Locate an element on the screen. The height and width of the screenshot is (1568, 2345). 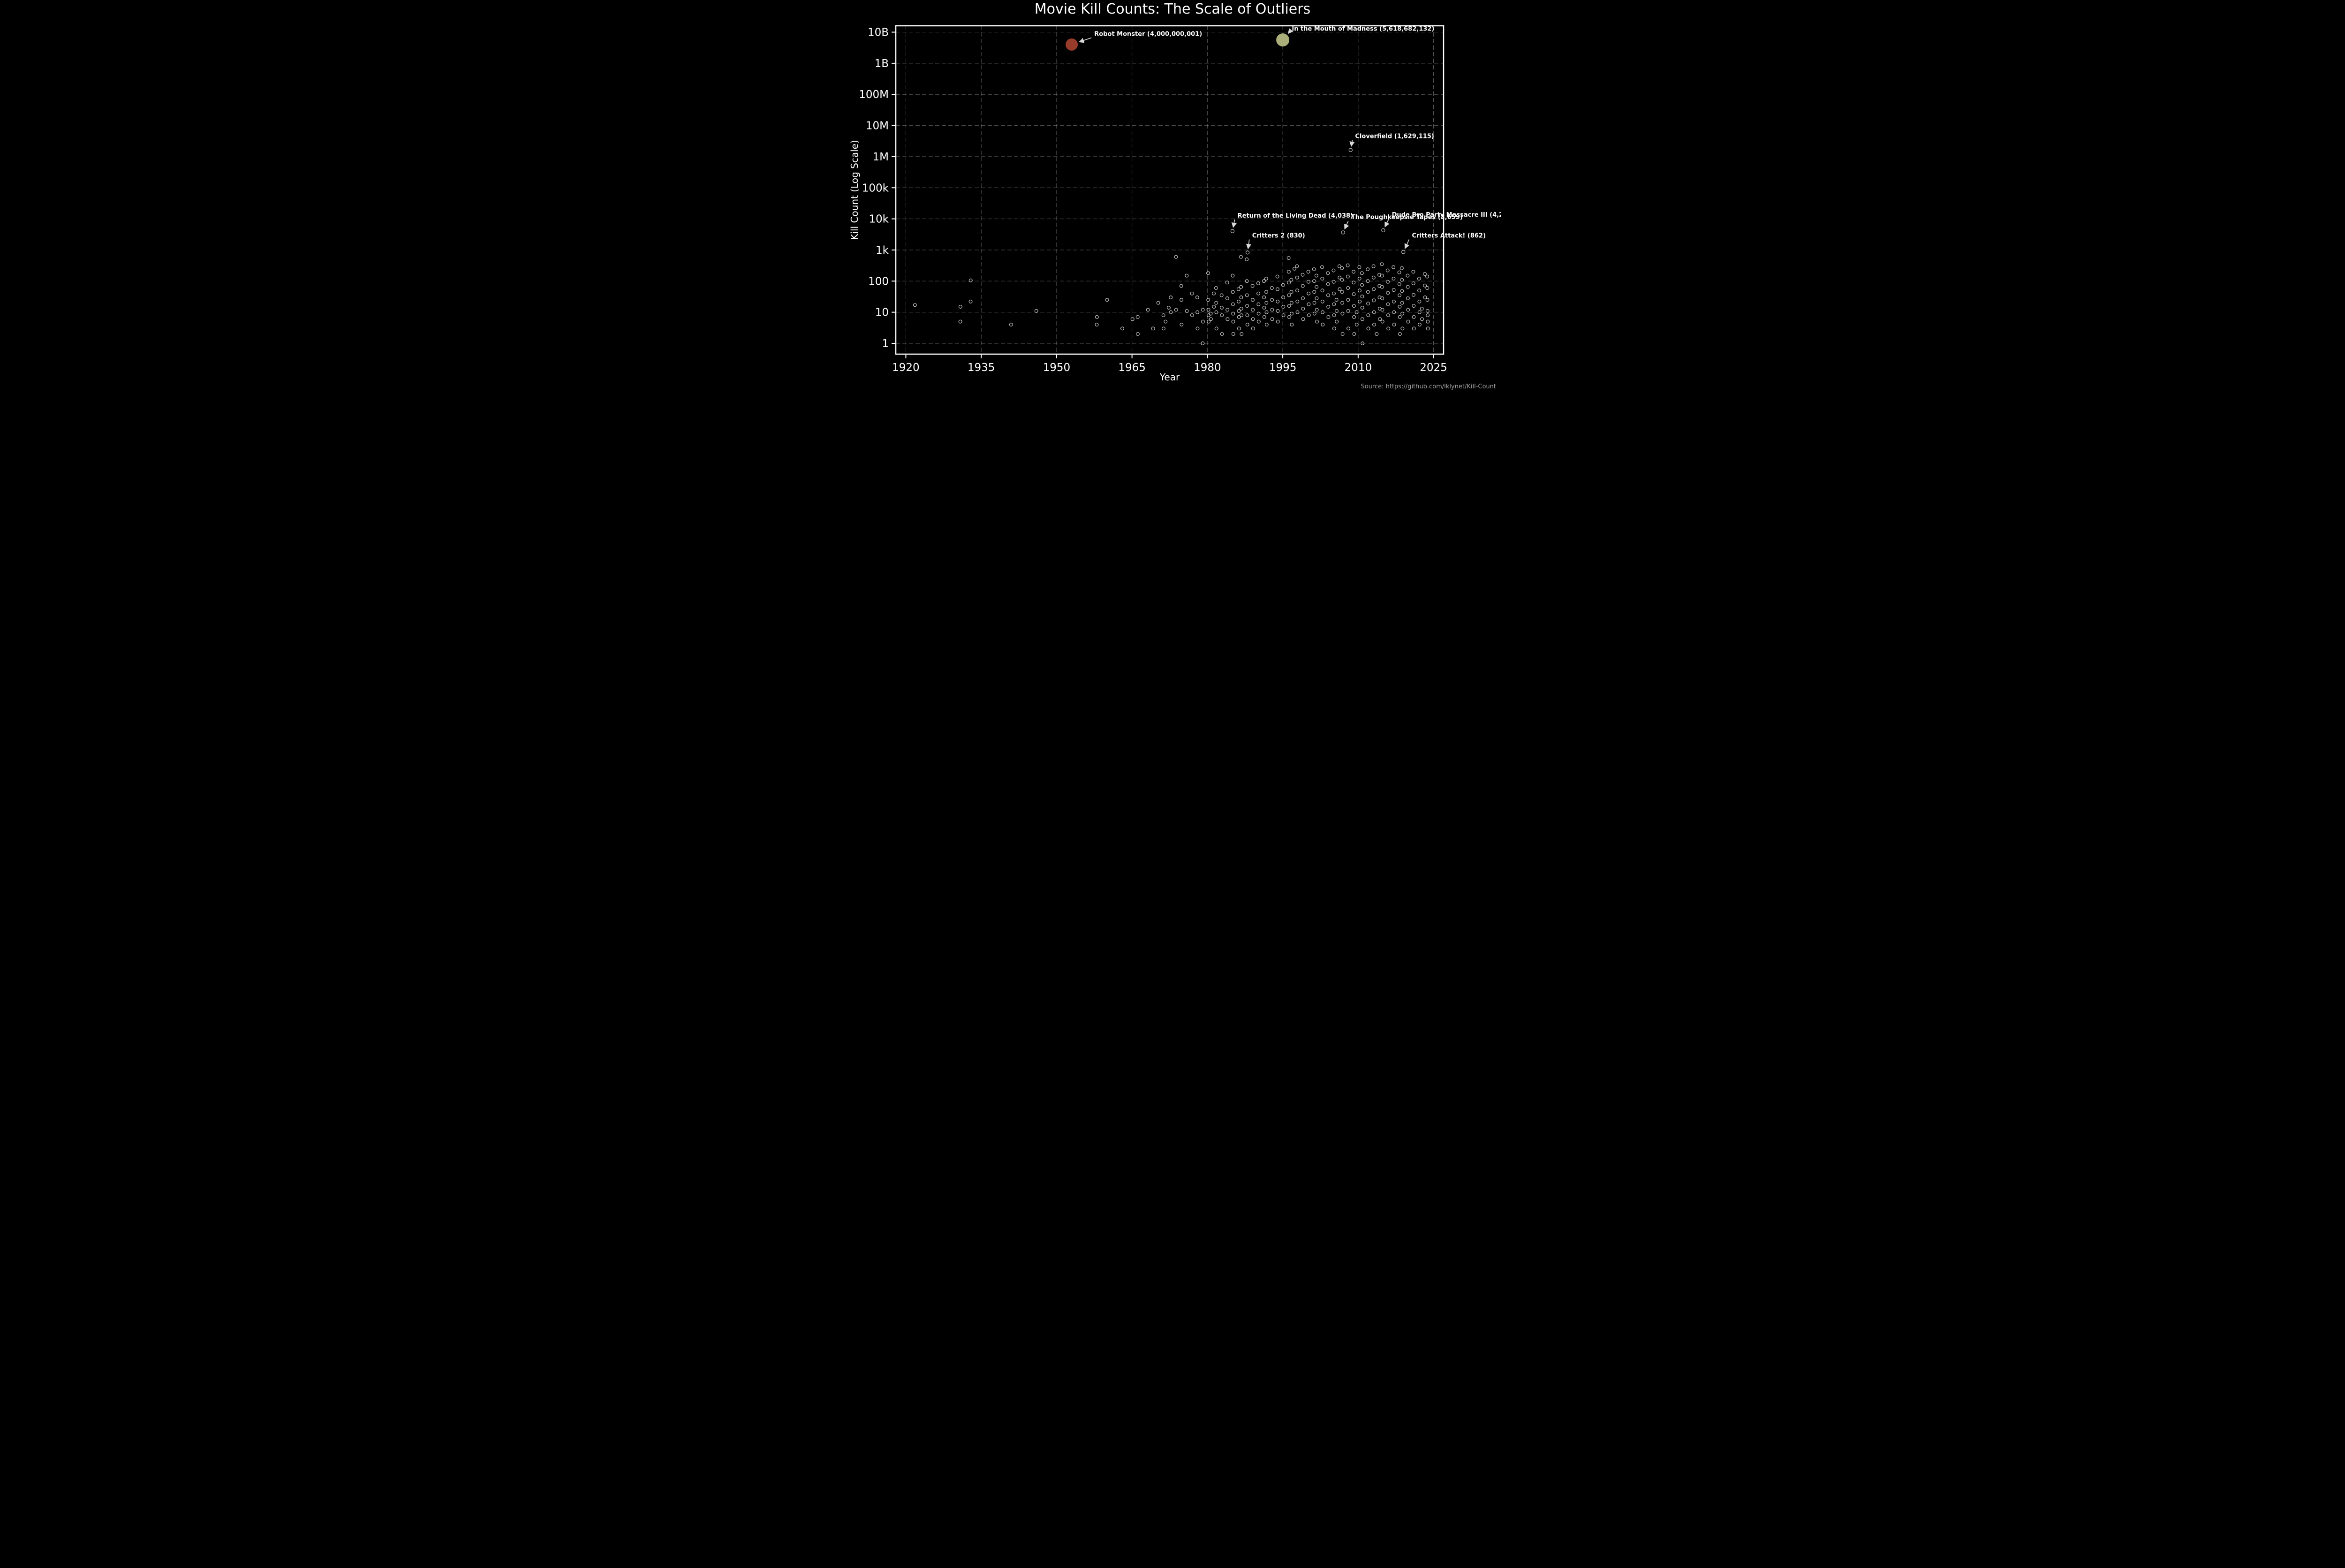
annotated-point-dude-bro-party-massacre is located at coordinates (1383, 230).